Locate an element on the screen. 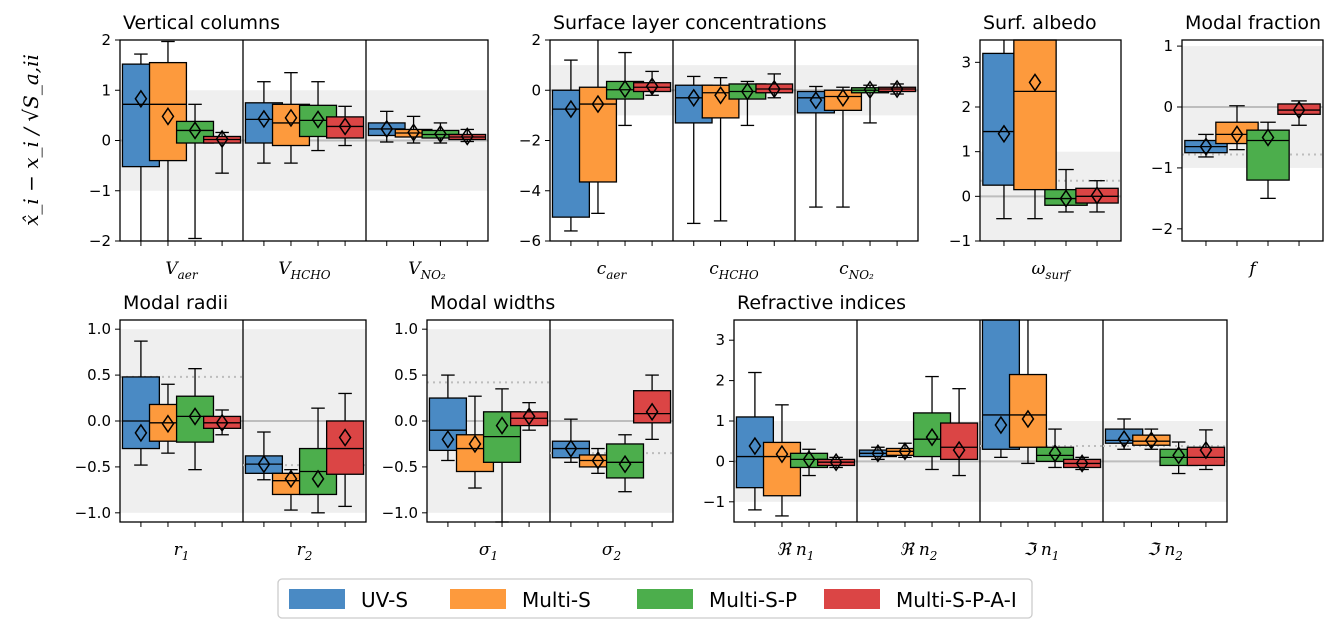  group-label: σ1 is located at coordinates (488, 551).